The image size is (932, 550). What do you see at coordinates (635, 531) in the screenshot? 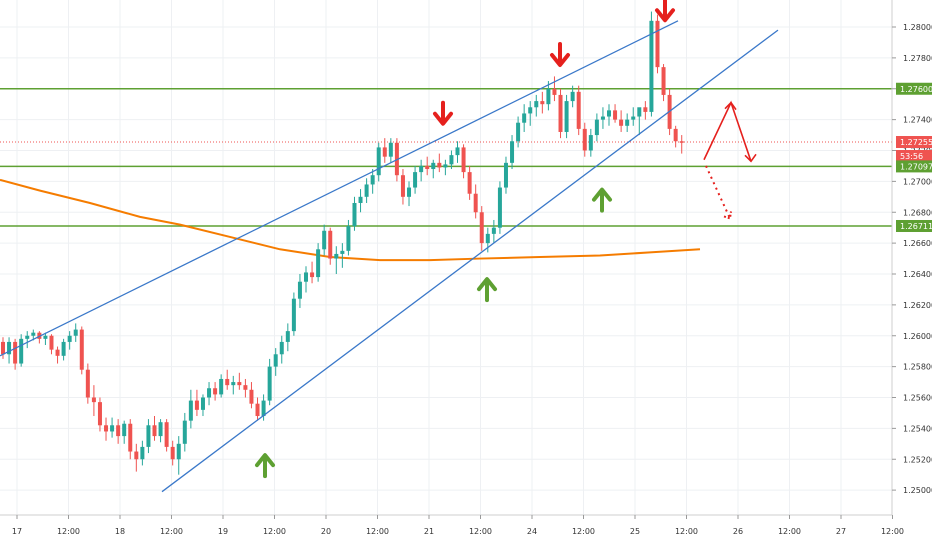
I see `x-tick-label: 25` at bounding box center [635, 531].